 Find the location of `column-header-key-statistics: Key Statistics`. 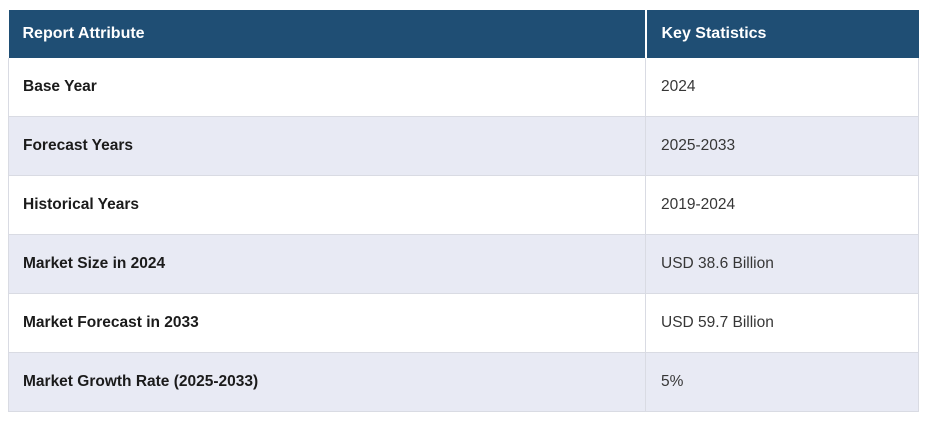

column-header-key-statistics: Key Statistics is located at coordinates (781, 34).